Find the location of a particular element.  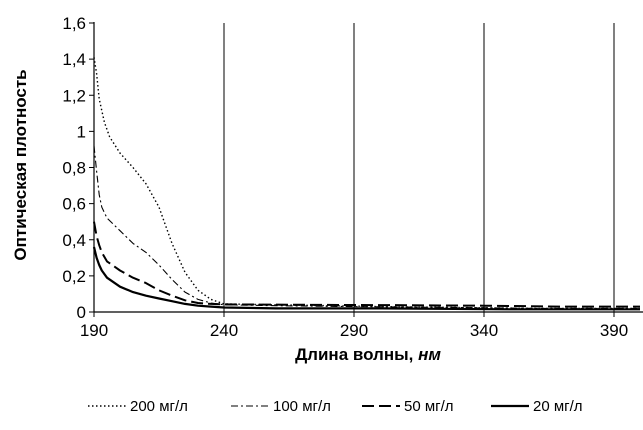

legend-label-4: 20 мг/л is located at coordinates (558, 406).